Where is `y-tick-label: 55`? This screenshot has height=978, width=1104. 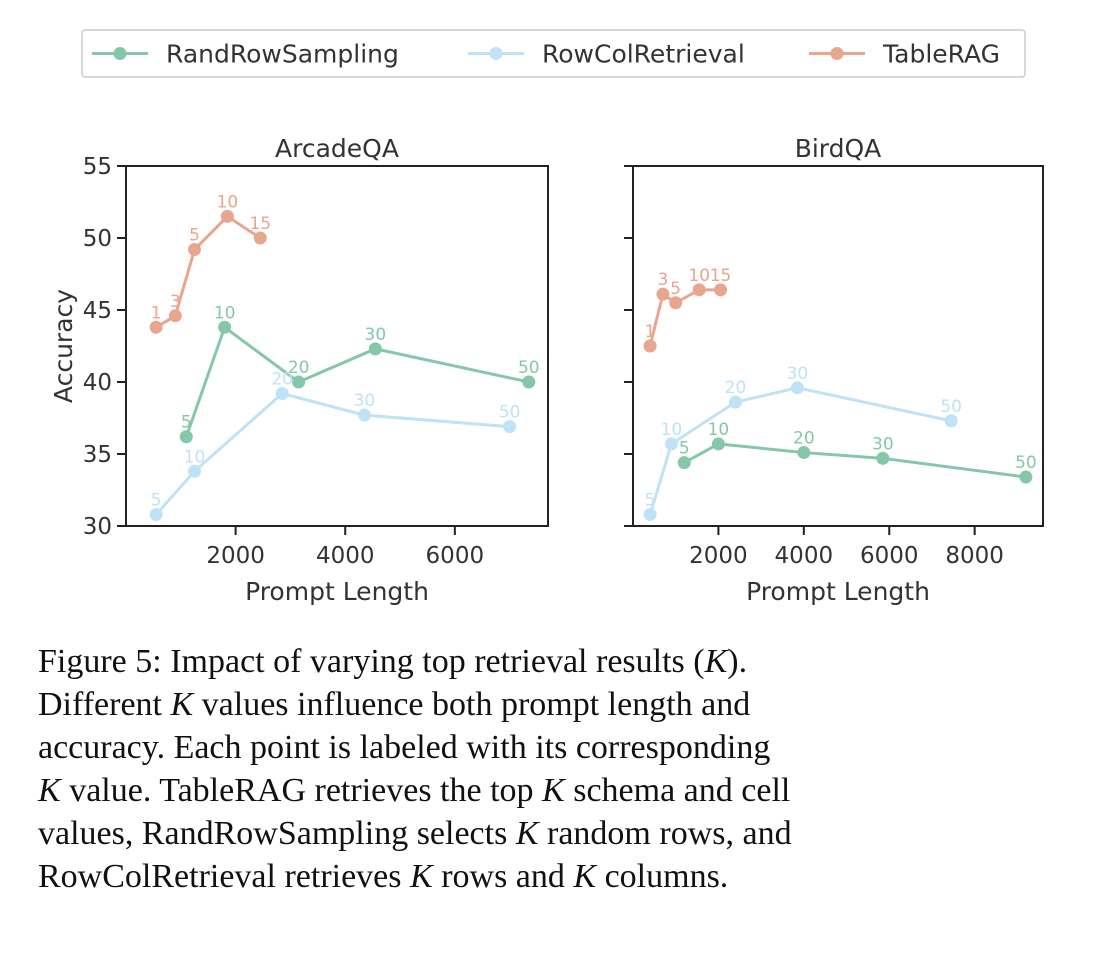
y-tick-label: 55 is located at coordinates (97, 167).